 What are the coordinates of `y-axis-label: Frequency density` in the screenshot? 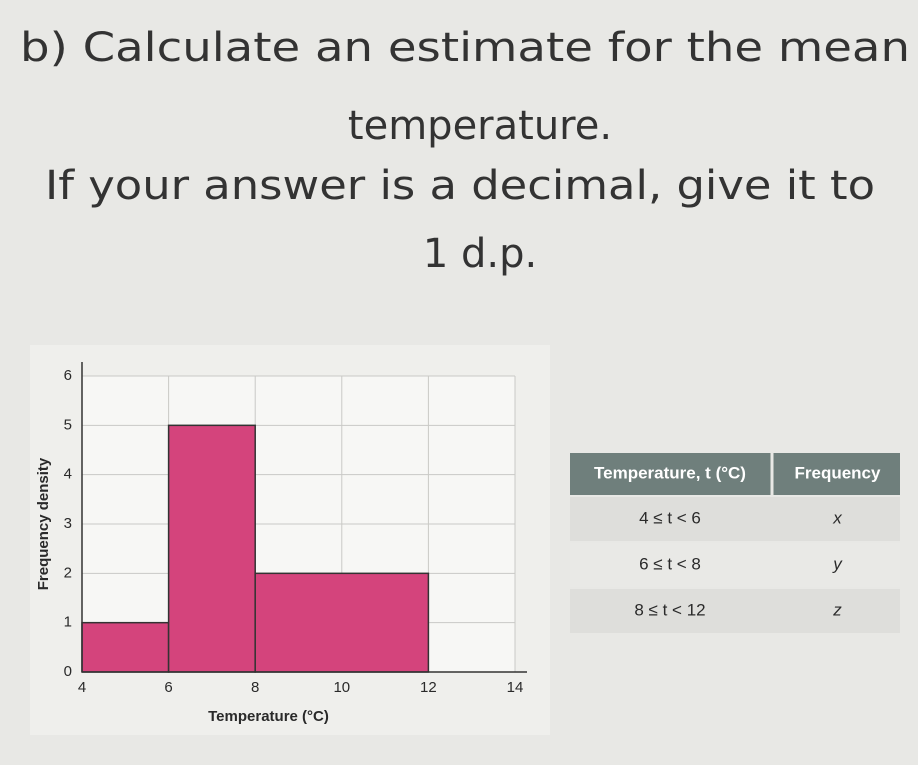 It's located at (43, 523).